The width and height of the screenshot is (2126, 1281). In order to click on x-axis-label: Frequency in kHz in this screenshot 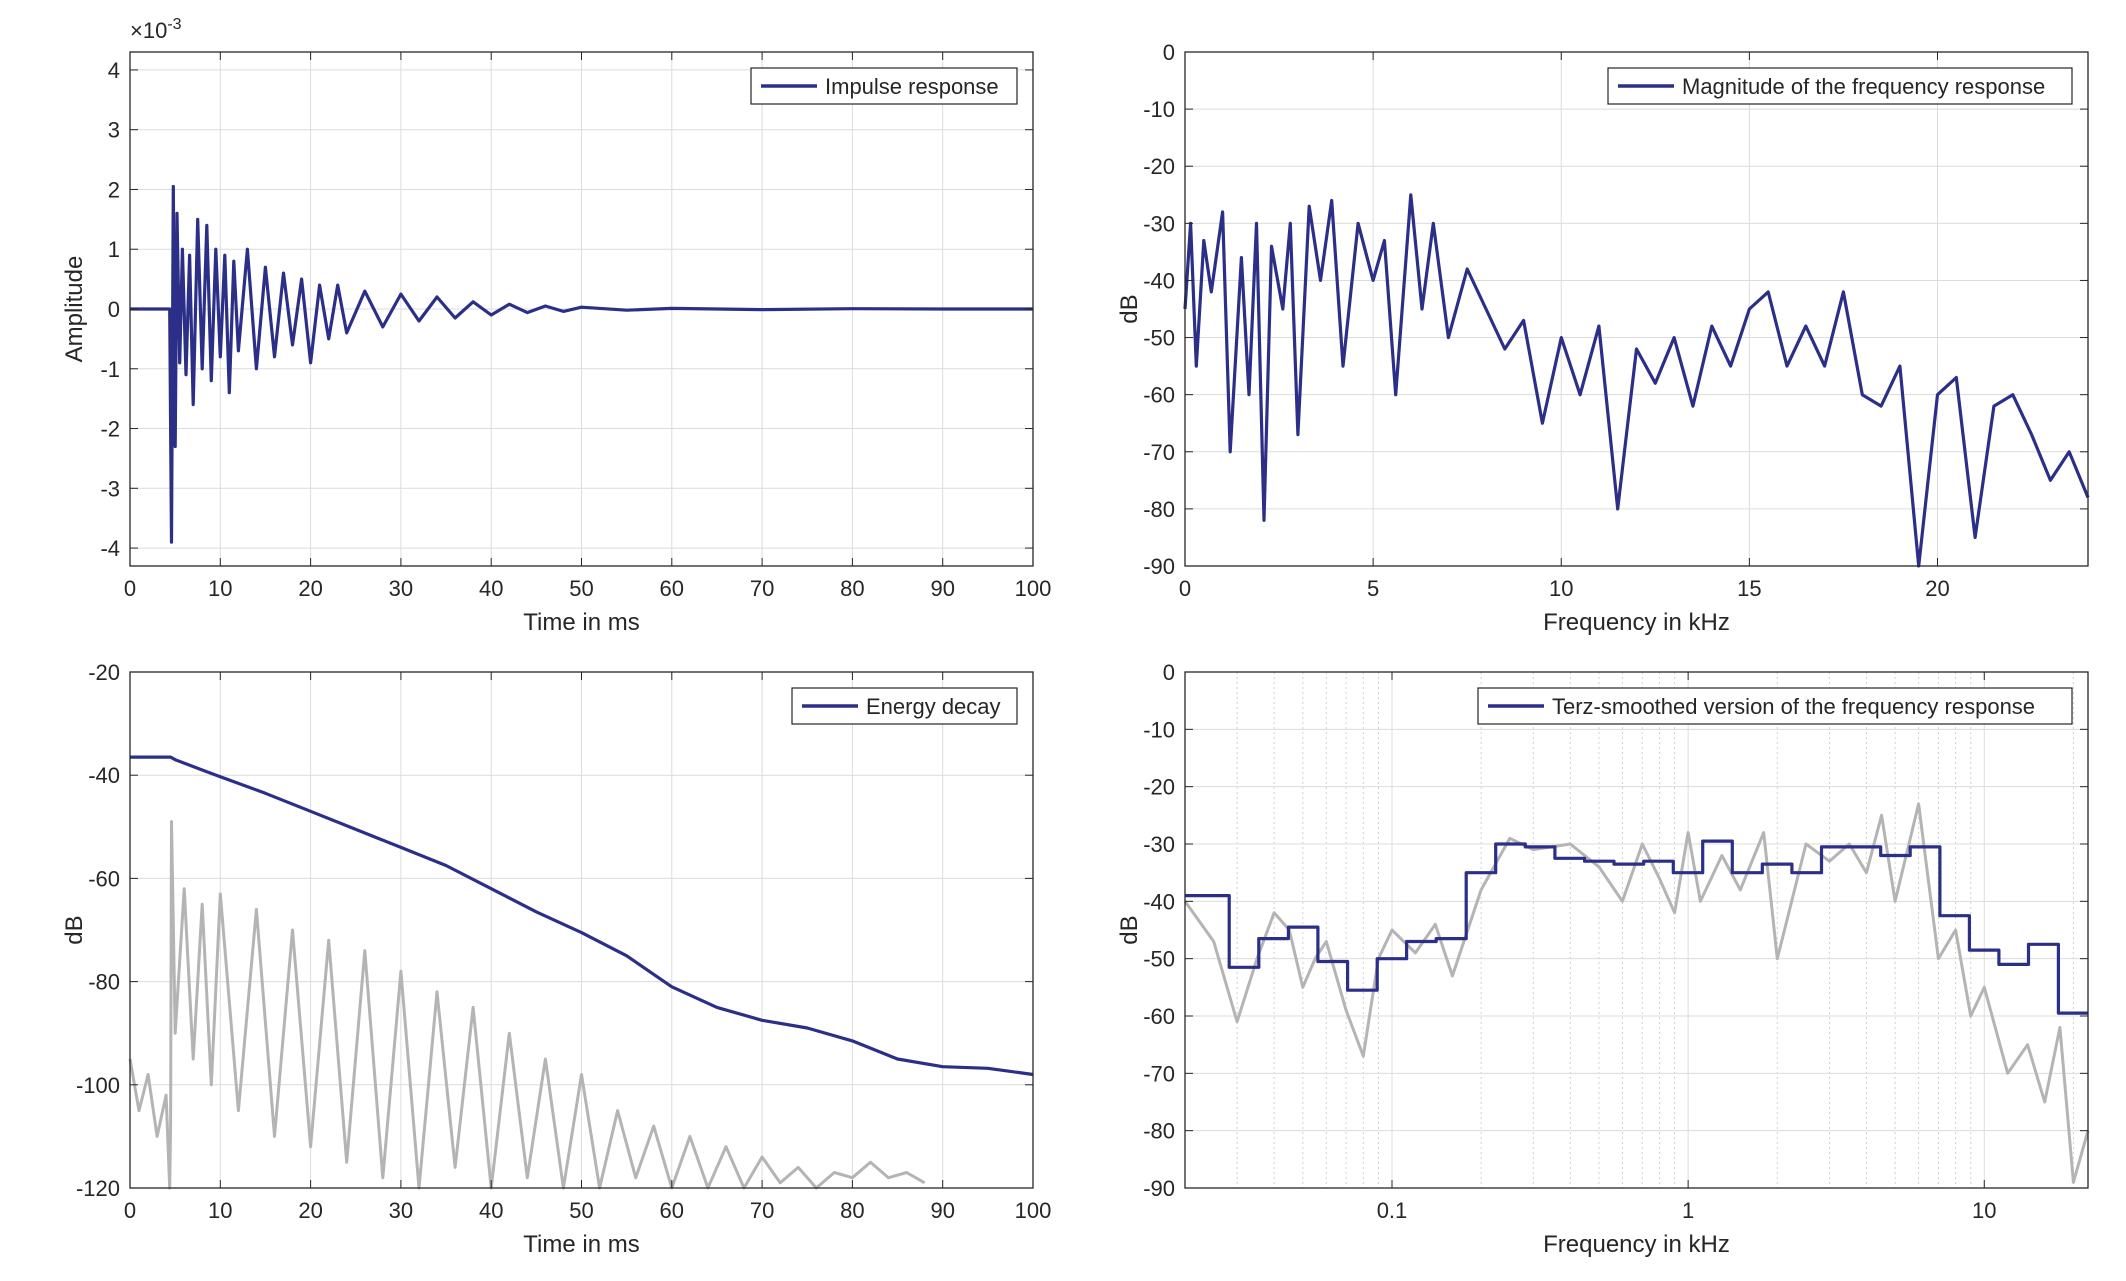, I will do `click(1636, 622)`.